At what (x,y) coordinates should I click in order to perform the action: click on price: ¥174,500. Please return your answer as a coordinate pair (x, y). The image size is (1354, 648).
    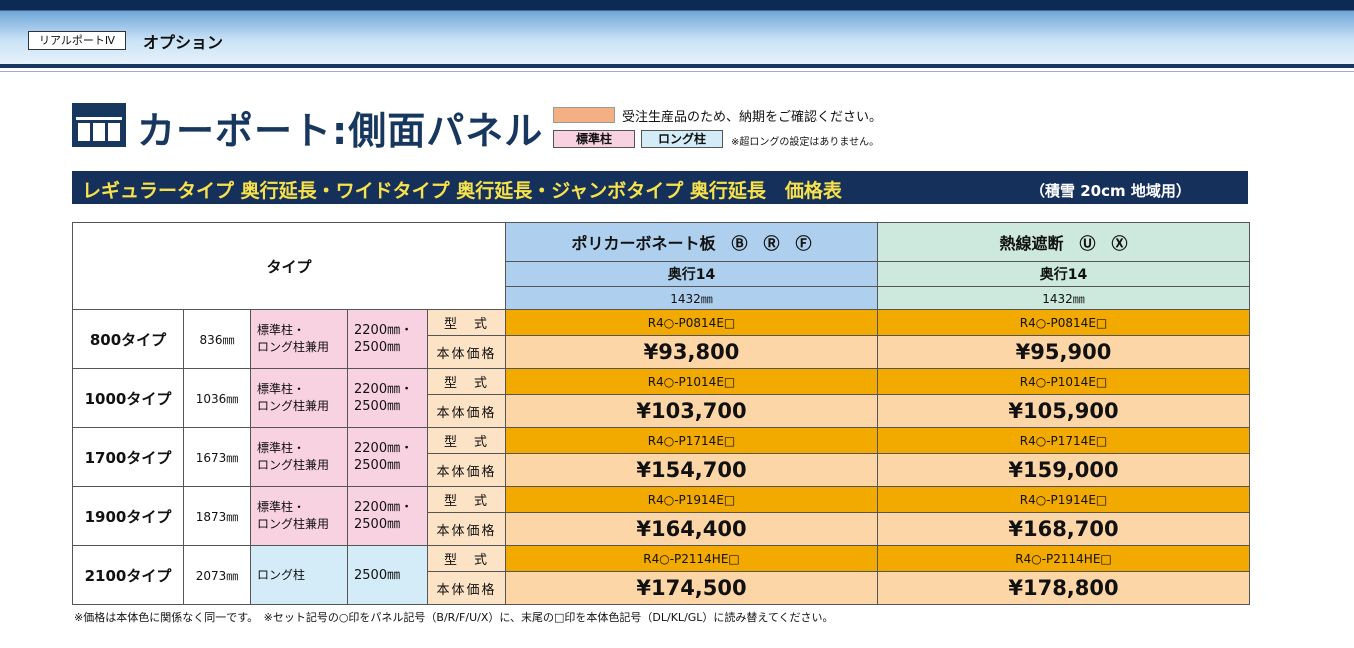
    Looking at the image, I should click on (691, 588).